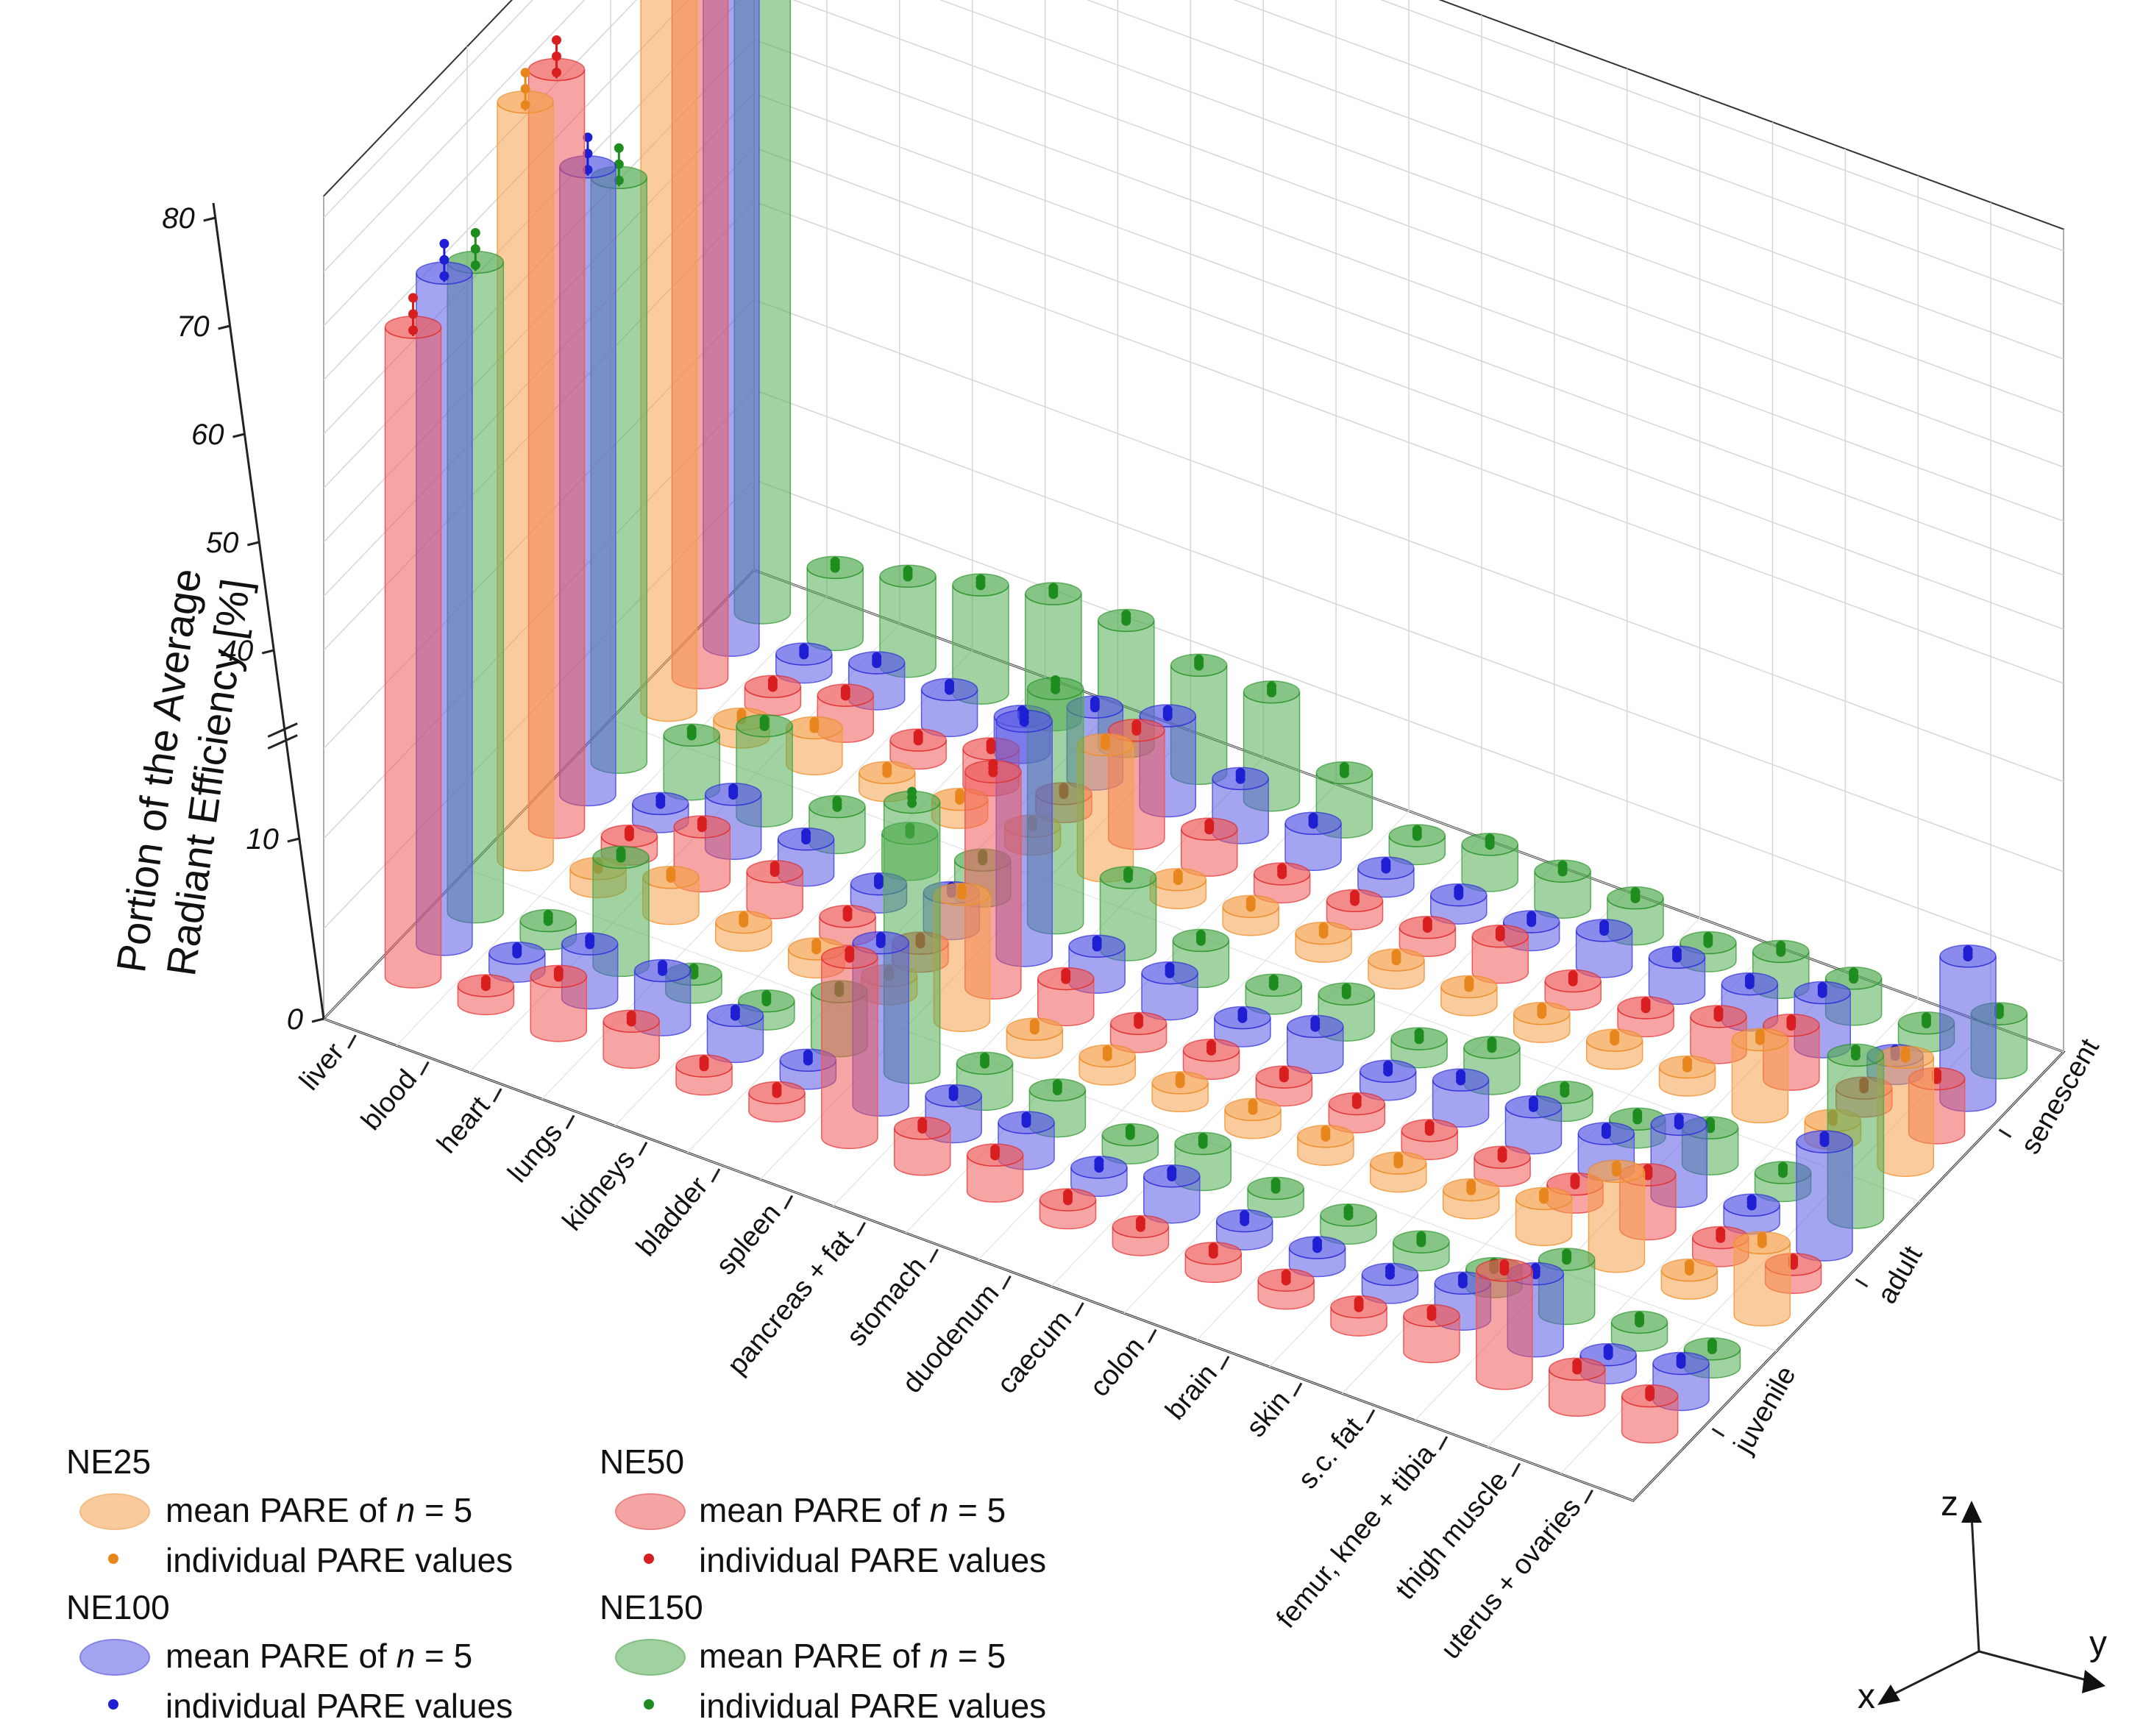 The width and height of the screenshot is (2143, 1736). Describe the element at coordinates (1751, 1214) in the screenshot. I see `bar-ne100-adult-thigh-muscle` at that location.